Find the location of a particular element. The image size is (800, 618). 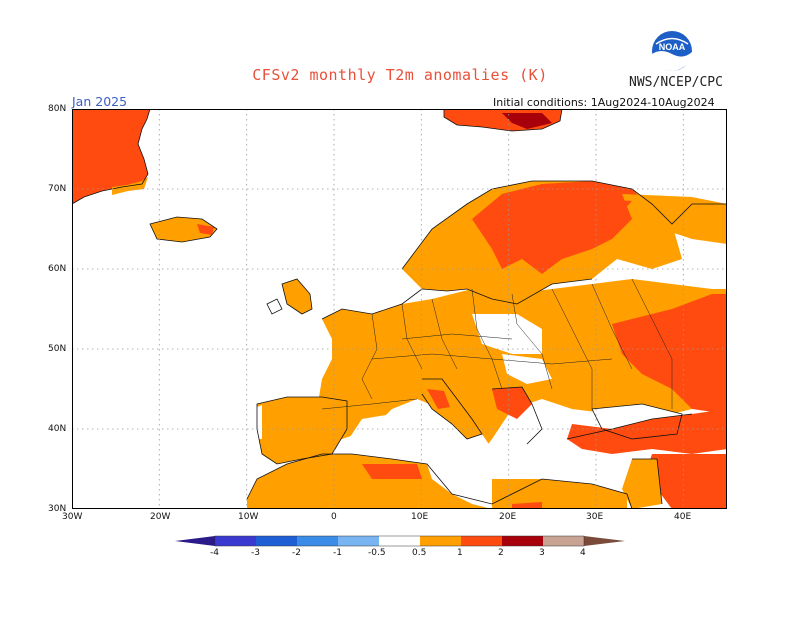

region-greenland is located at coordinates (111, 156).